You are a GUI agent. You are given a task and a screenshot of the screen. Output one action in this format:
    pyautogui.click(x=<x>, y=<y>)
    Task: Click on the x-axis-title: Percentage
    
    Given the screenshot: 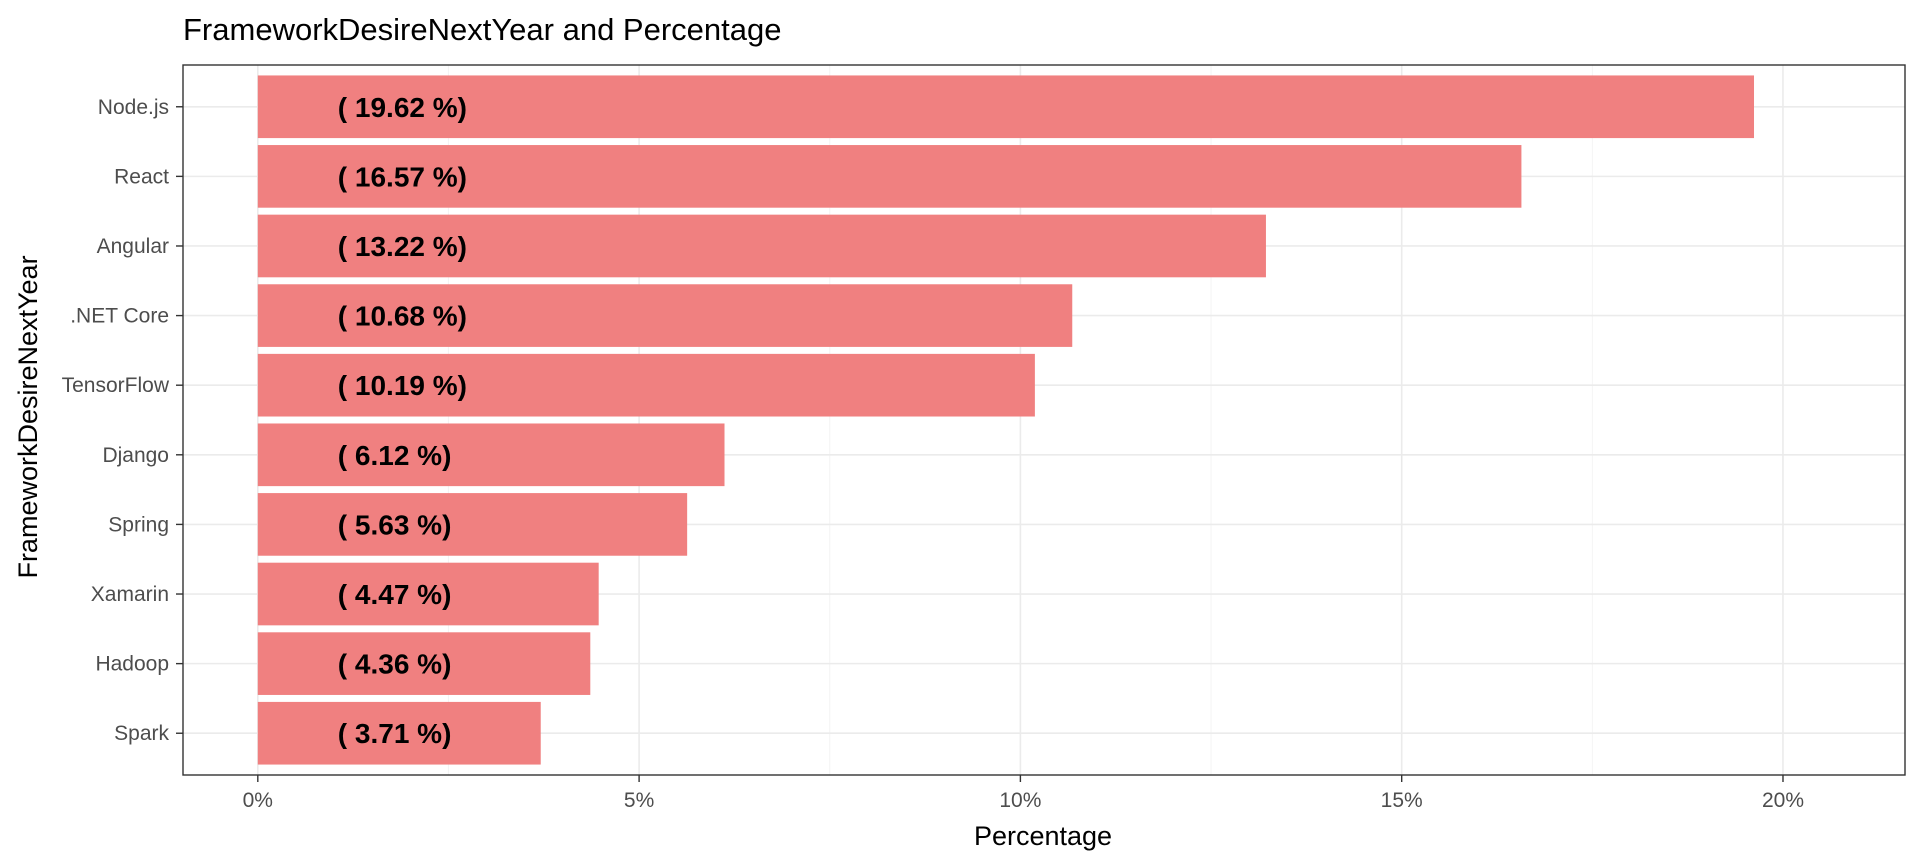 What is the action you would take?
    pyautogui.click(x=1043, y=836)
    